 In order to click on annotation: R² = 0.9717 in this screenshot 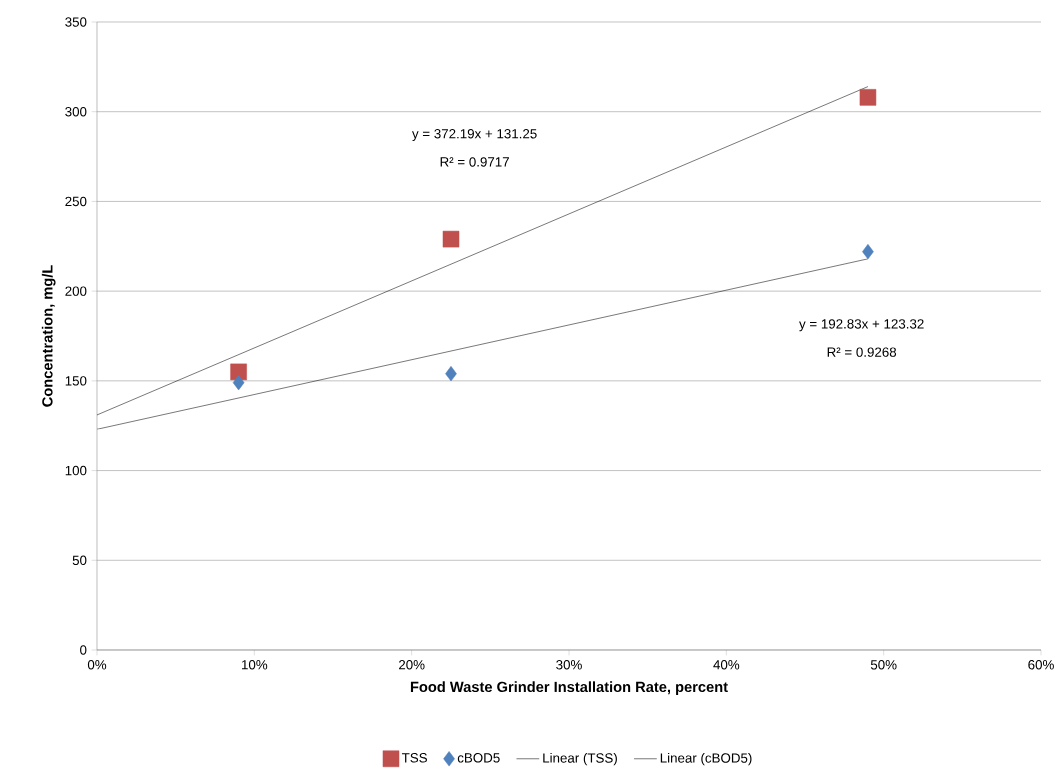, I will do `click(474, 162)`.